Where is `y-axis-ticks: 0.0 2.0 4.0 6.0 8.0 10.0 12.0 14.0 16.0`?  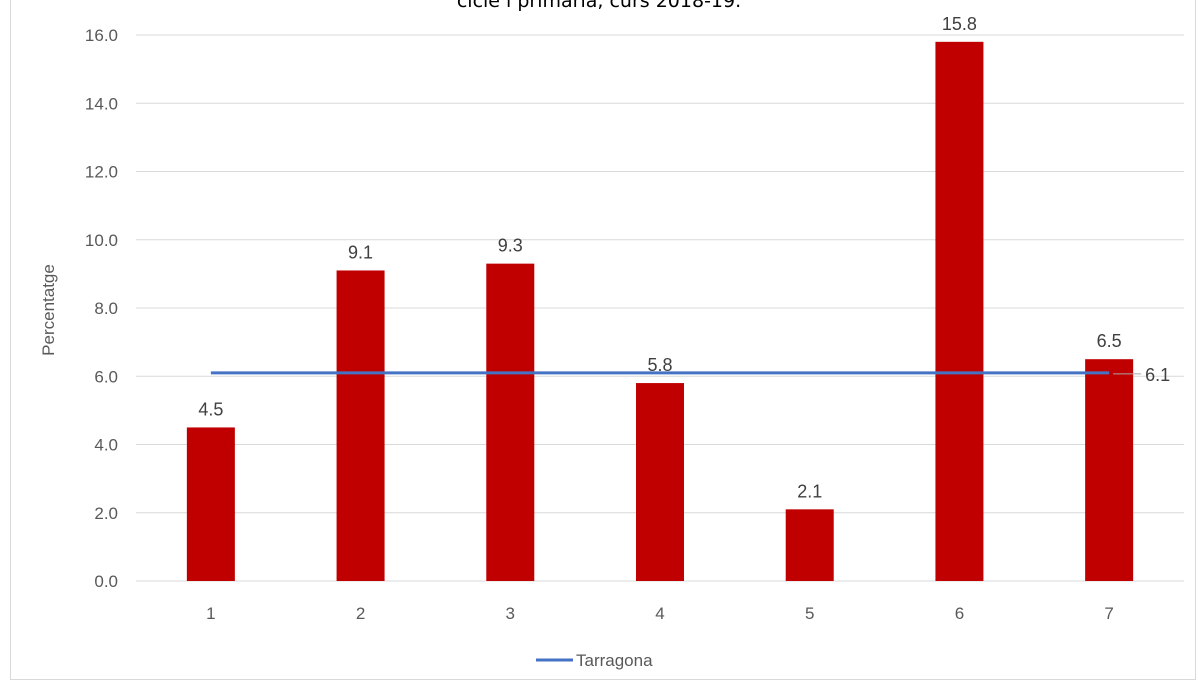 y-axis-ticks: 0.0 2.0 4.0 6.0 8.0 10.0 12.0 14.0 16.0 is located at coordinates (101, 308).